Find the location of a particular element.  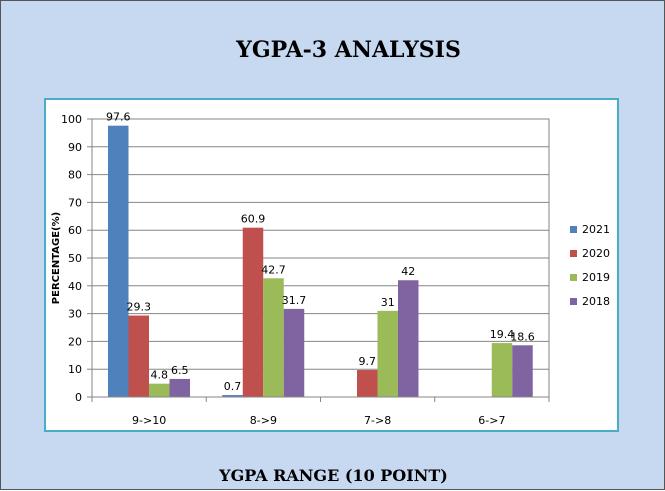

y-tick-label: 20 is located at coordinates (75, 341).